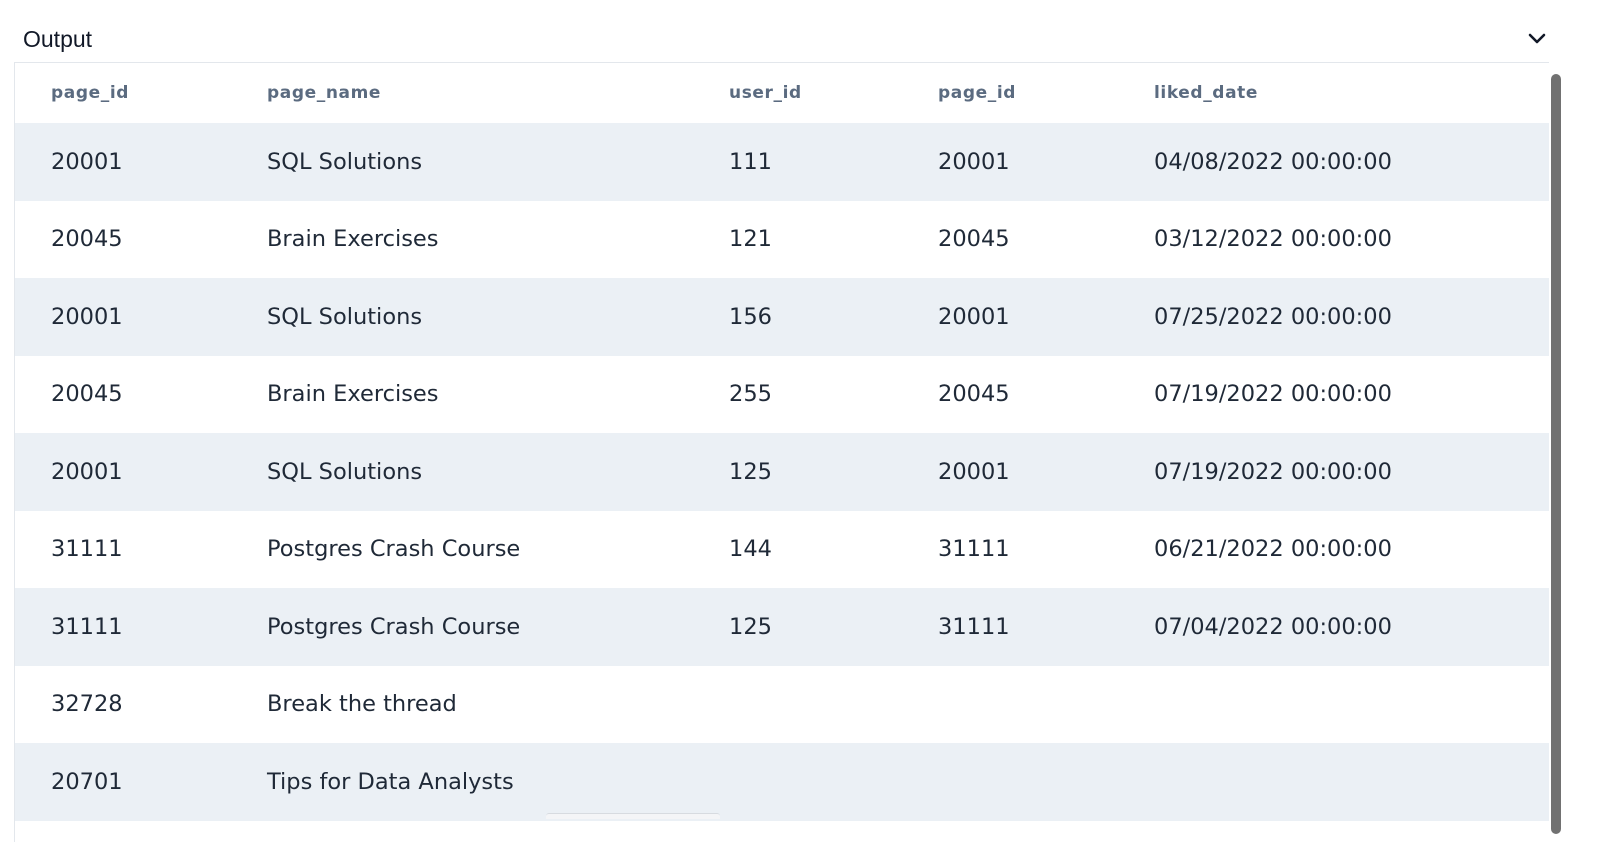 The image size is (1600, 842). I want to click on chevron-down-icon, so click(1537, 38).